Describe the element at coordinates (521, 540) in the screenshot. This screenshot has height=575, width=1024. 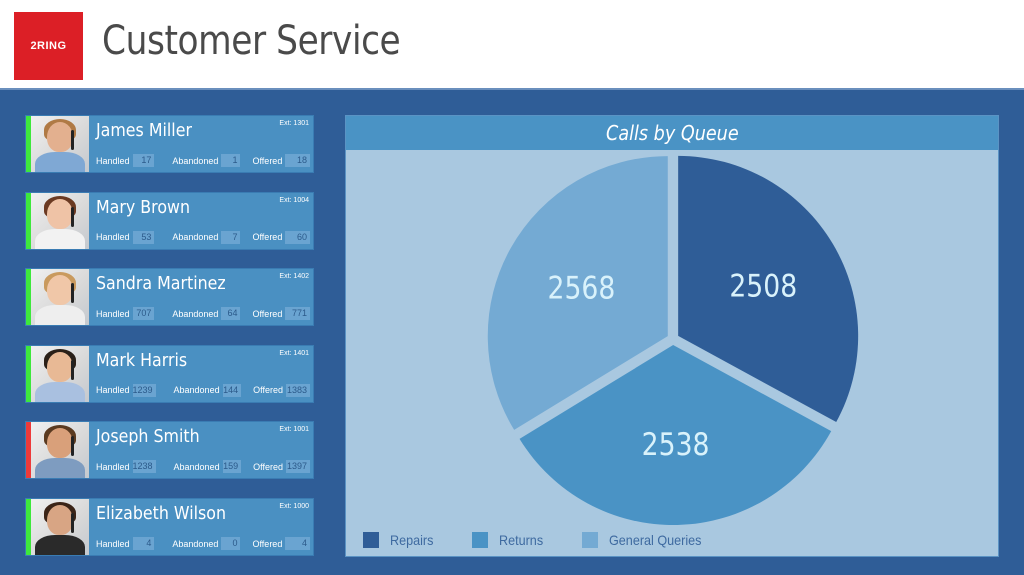
I see `legend-label: Returns` at that location.